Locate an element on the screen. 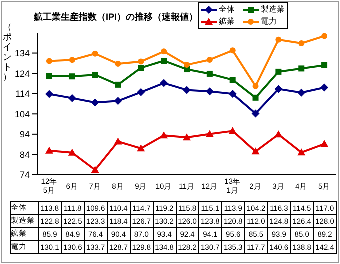 The image size is (340, 264). y-tick-label: 104 is located at coordinates (22, 114).